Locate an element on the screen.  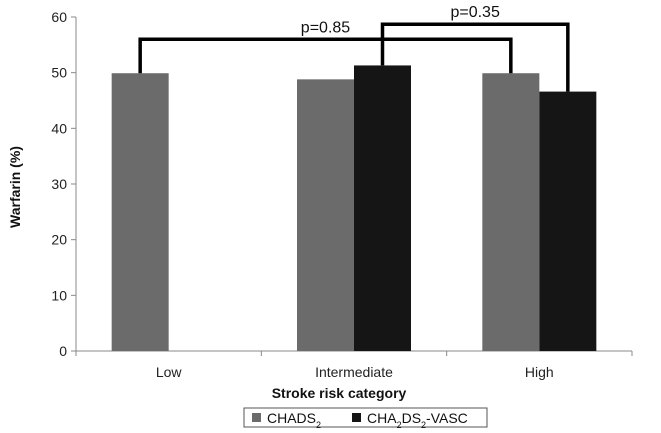
y-tick-label: 0 is located at coordinates (63, 351).